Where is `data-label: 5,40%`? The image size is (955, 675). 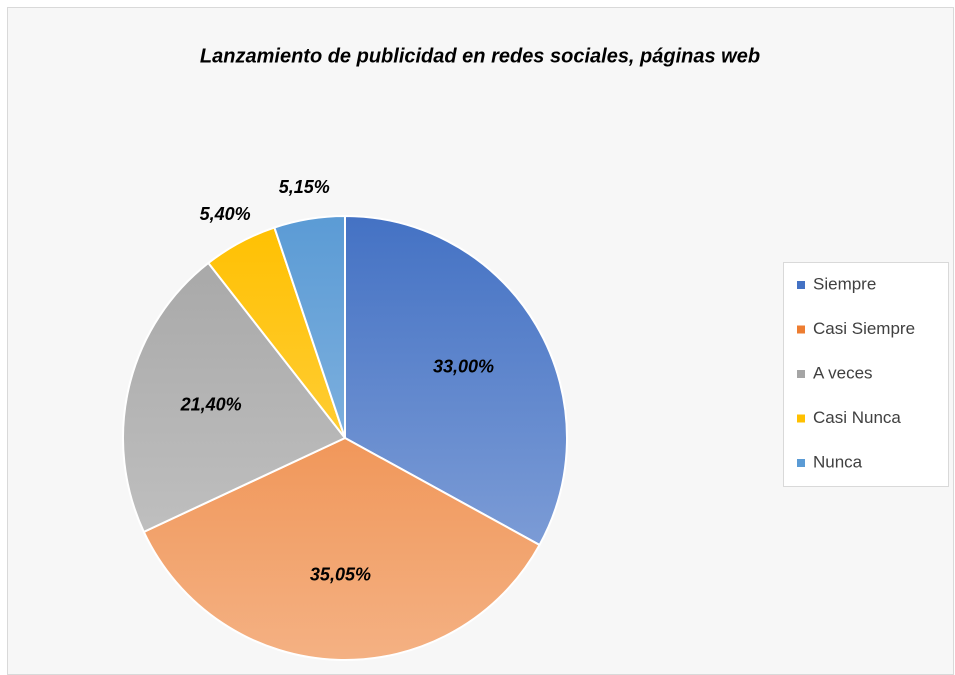 data-label: 5,40% is located at coordinates (225, 214).